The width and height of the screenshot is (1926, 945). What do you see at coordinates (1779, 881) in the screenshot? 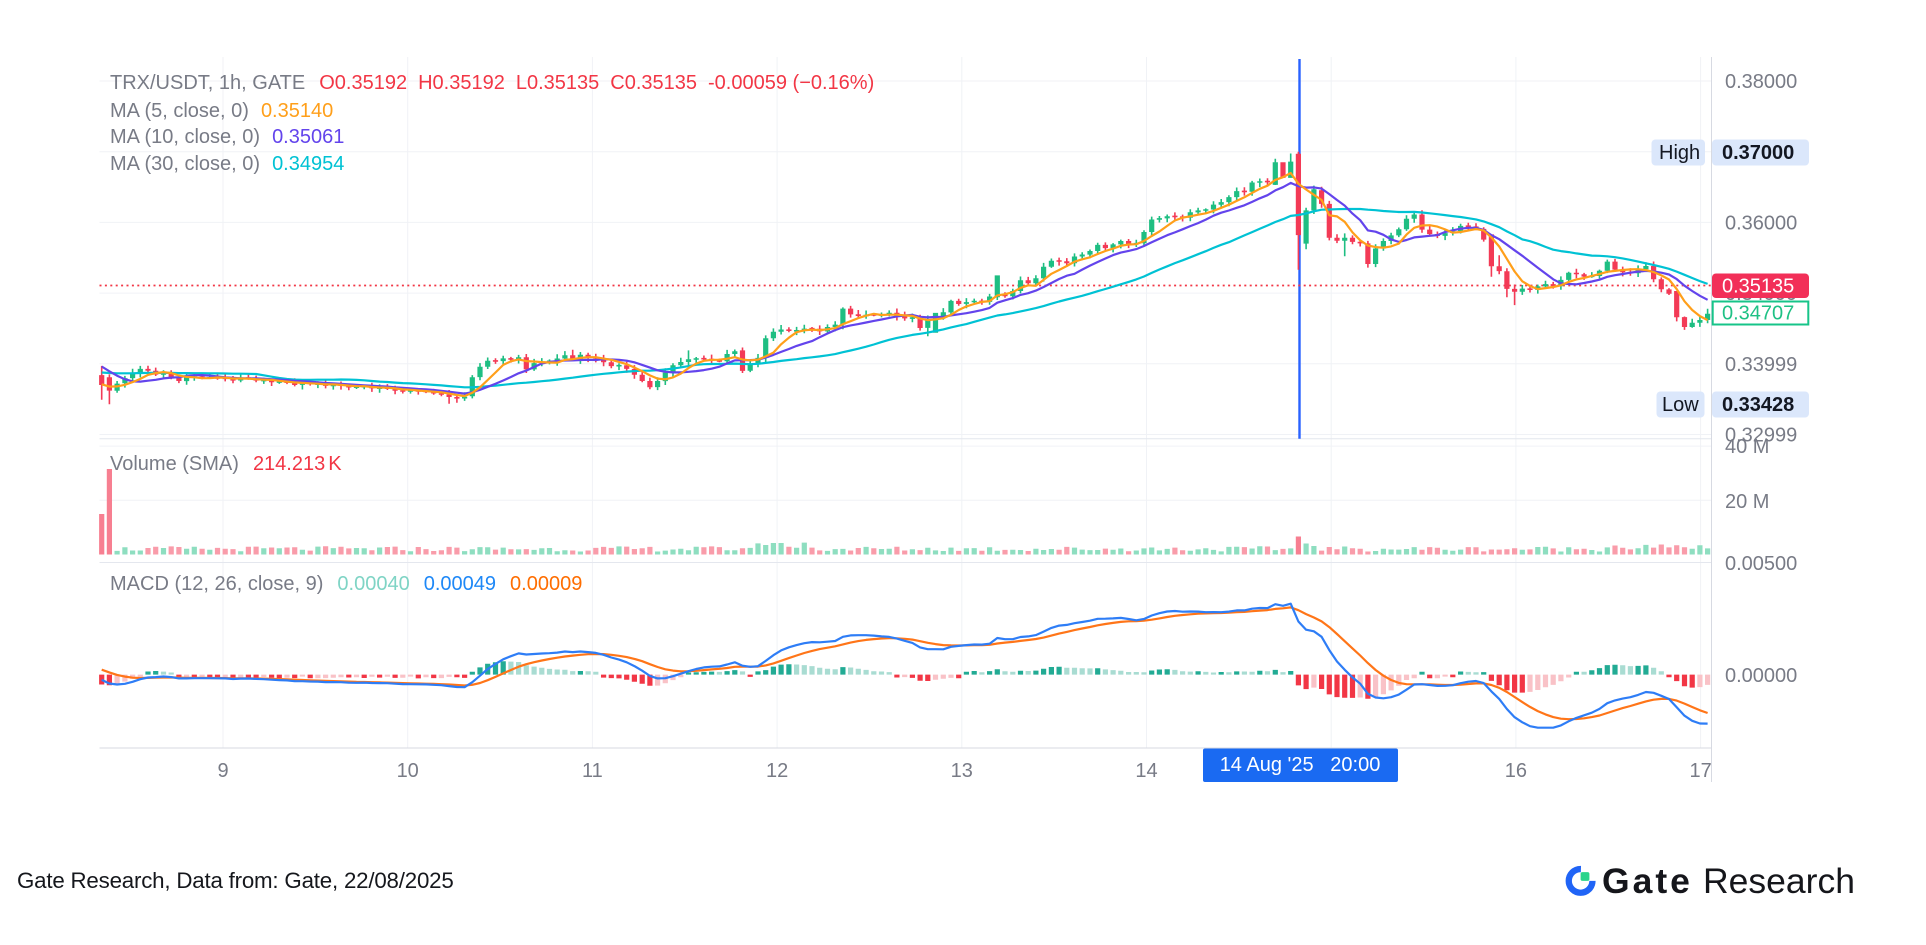
I see `svg-text: Research` at bounding box center [1779, 881].